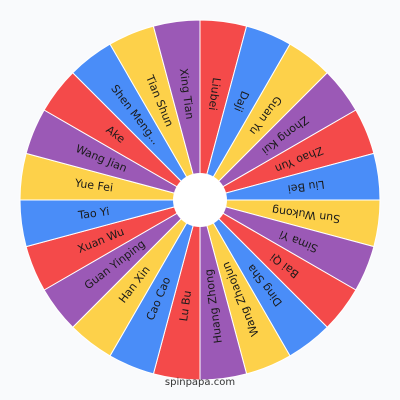  Describe the element at coordinates (306, 187) in the screenshot. I see `wheel-segment-label: Liu Bei` at that location.